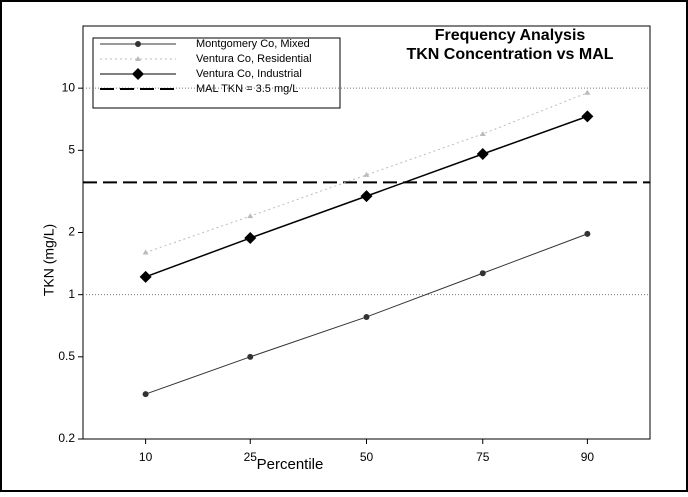 The height and width of the screenshot is (497, 688). Describe the element at coordinates (249, 74) in the screenshot. I see `legend-label: Ventura Co, Industrial` at that location.